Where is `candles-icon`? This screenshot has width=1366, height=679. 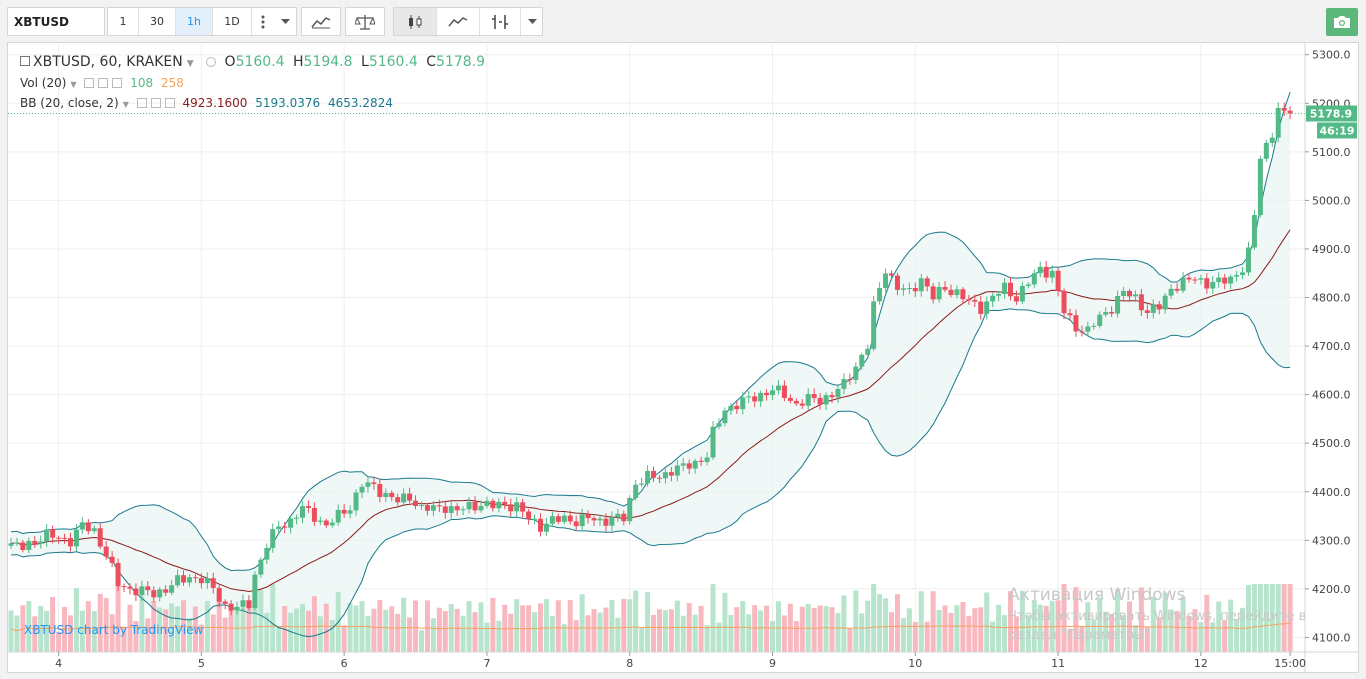
candles-icon is located at coordinates (415, 21).